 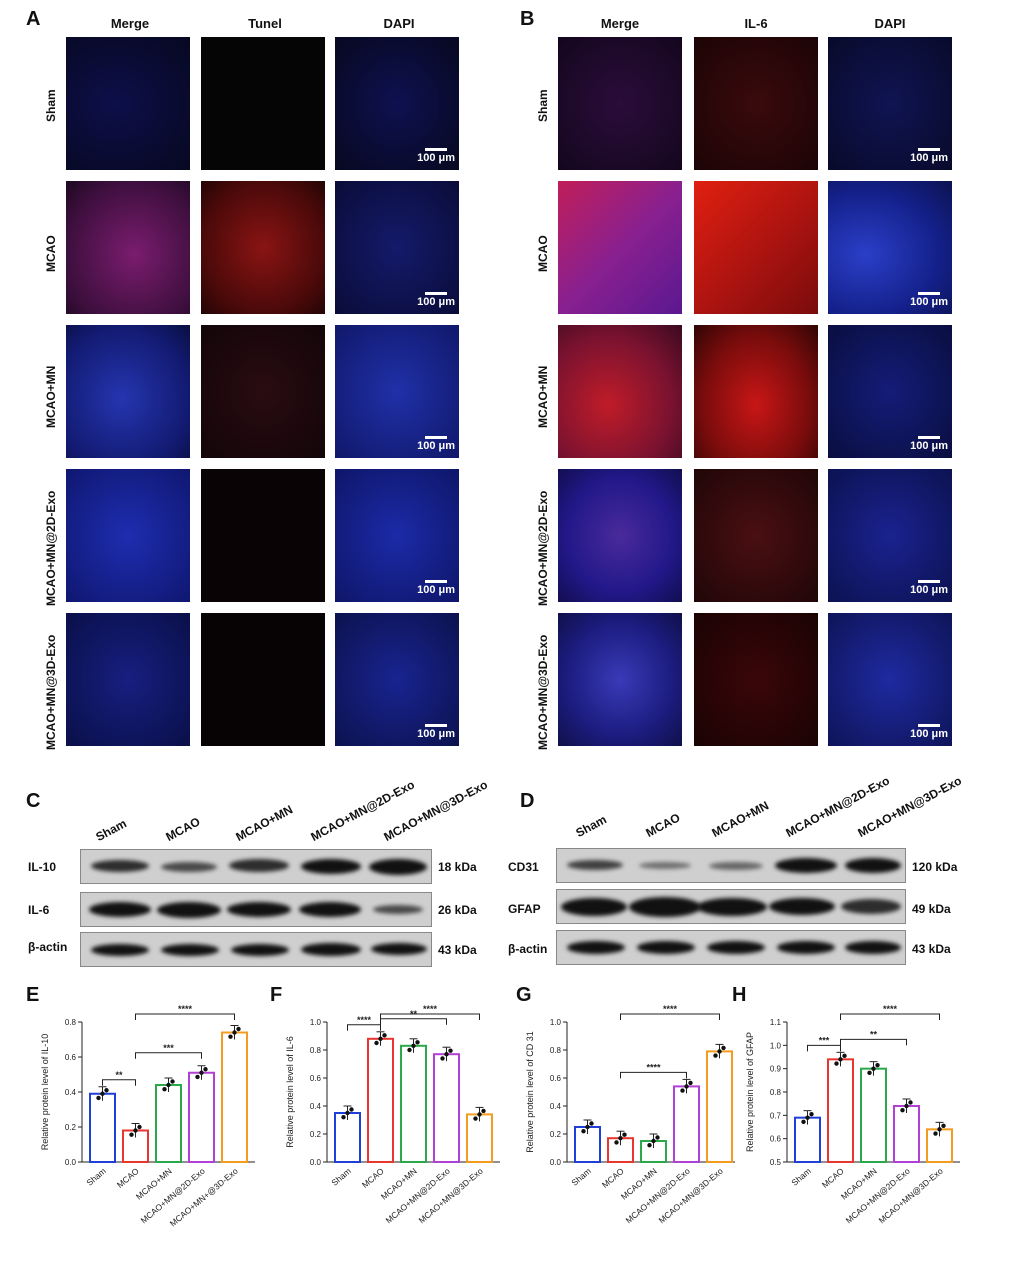 What do you see at coordinates (263, 391) in the screenshot?
I see `micrograph-a-mcao-mn-tunel` at bounding box center [263, 391].